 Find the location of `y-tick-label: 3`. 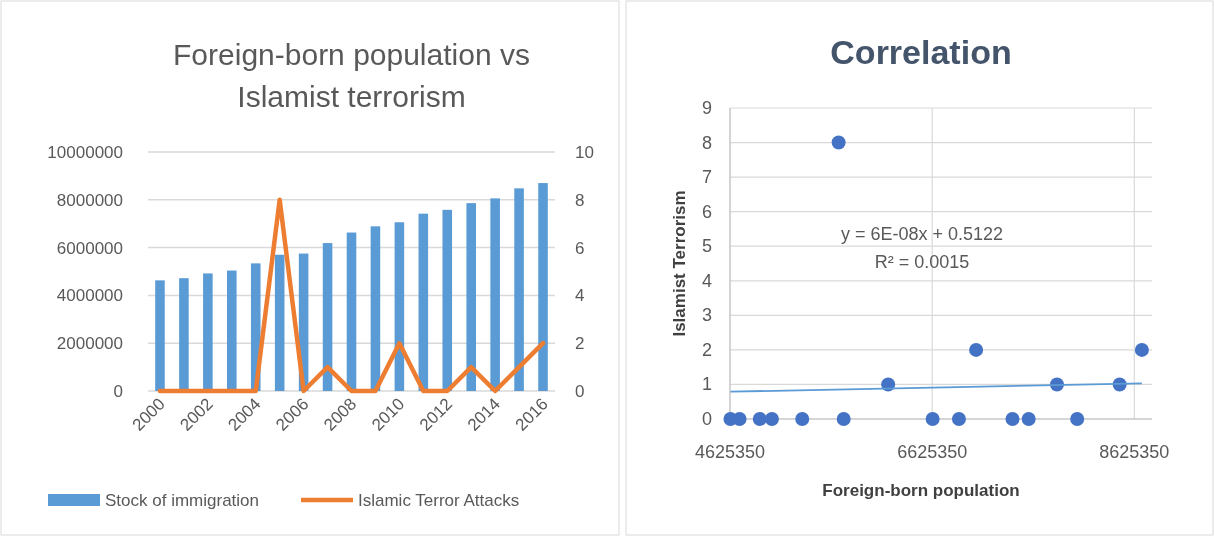

y-tick-label: 3 is located at coordinates (706, 315).